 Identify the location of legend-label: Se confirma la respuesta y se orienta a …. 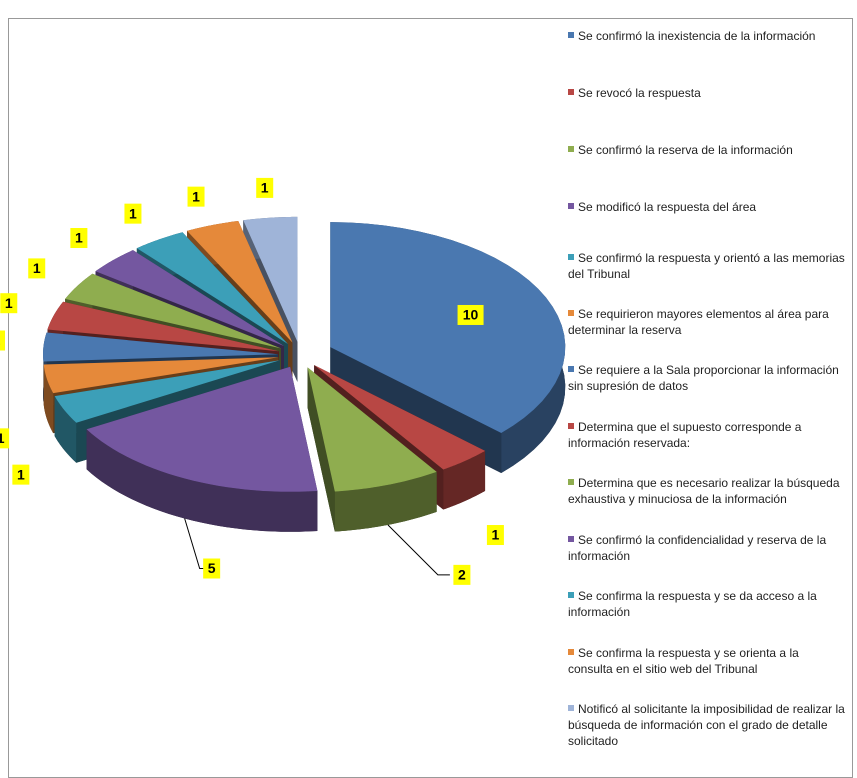
(683, 661).